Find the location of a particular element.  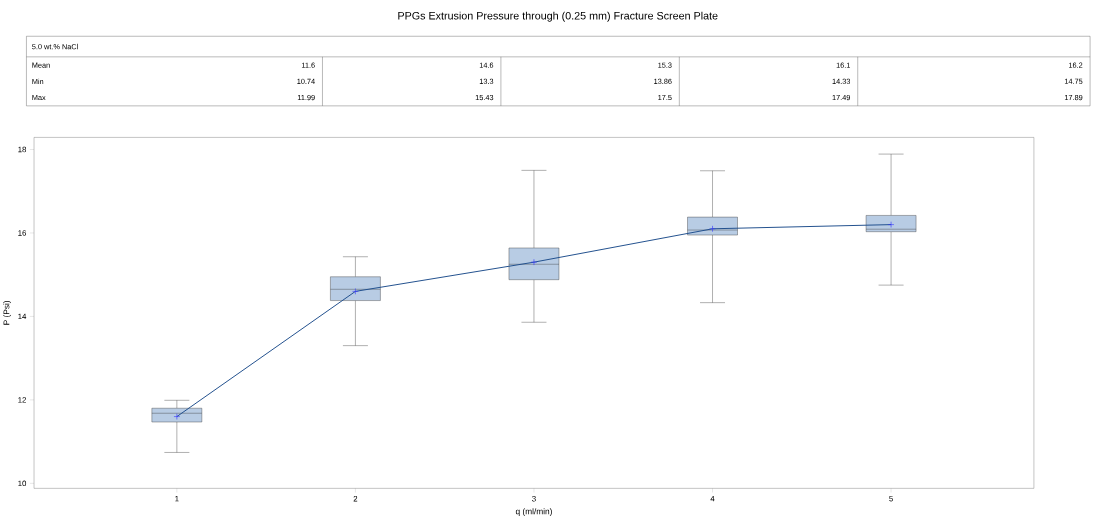

y-axis-title: P (Psi) is located at coordinates (7, 312).